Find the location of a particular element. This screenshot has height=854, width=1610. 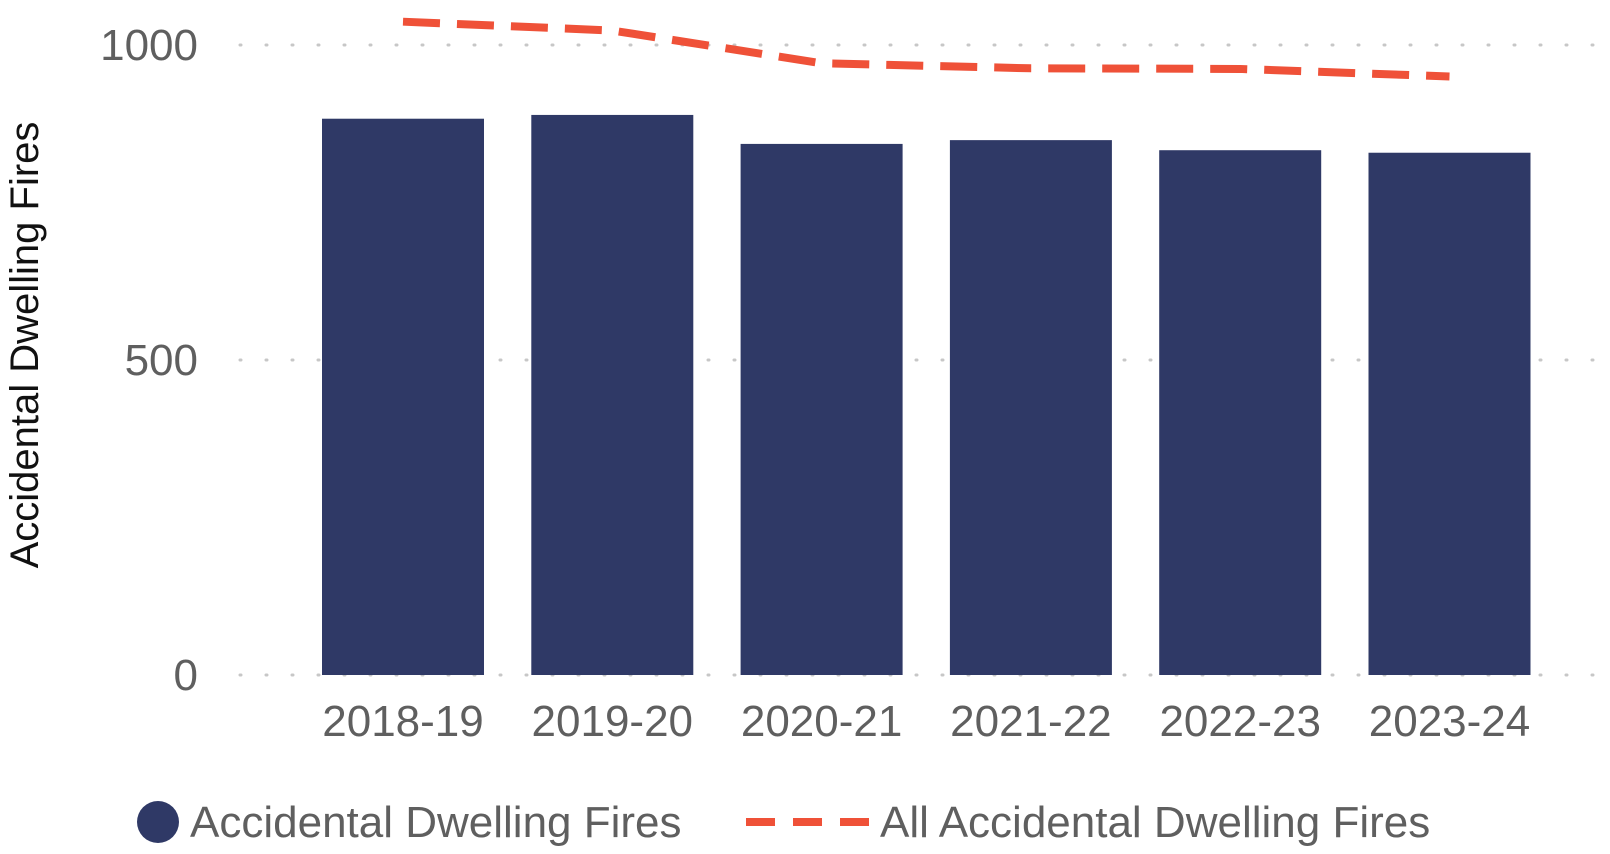

x-tick-label-2020-21: 2020-21 is located at coordinates (821, 721).